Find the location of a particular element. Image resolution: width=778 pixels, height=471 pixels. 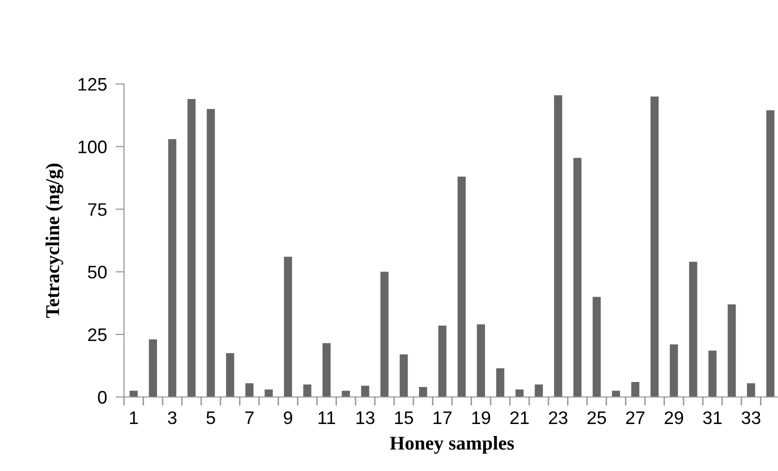

y-tick-label: 125 is located at coordinates (92, 84).